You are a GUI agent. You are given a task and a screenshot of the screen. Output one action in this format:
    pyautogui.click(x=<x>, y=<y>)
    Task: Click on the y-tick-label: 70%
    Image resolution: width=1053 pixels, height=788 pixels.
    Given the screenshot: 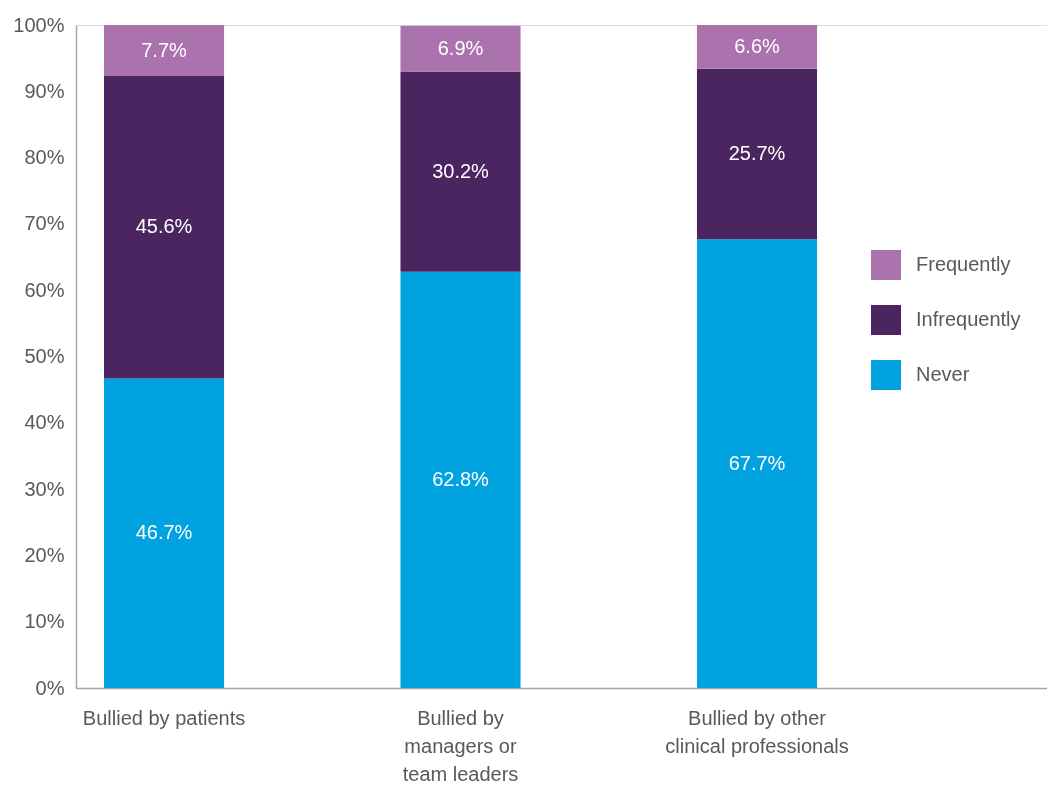 What is the action you would take?
    pyautogui.click(x=44, y=223)
    